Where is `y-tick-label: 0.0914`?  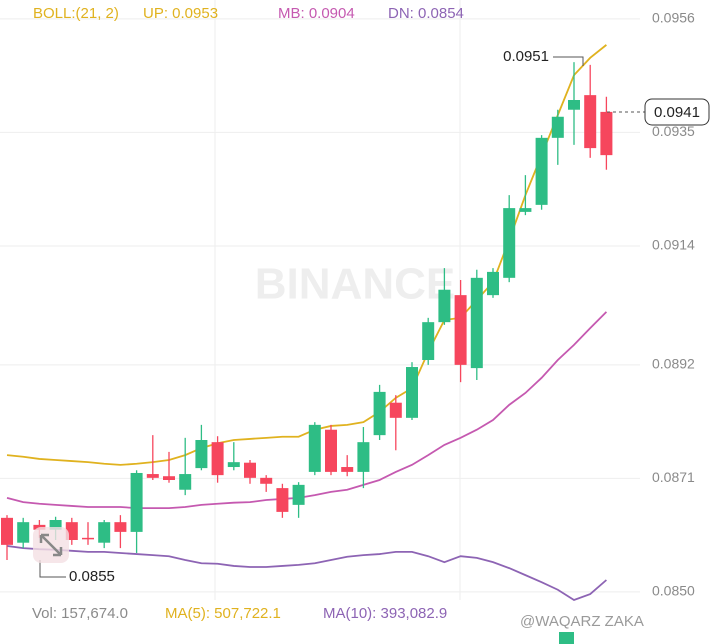
y-tick-label: 0.0914 is located at coordinates (673, 245).